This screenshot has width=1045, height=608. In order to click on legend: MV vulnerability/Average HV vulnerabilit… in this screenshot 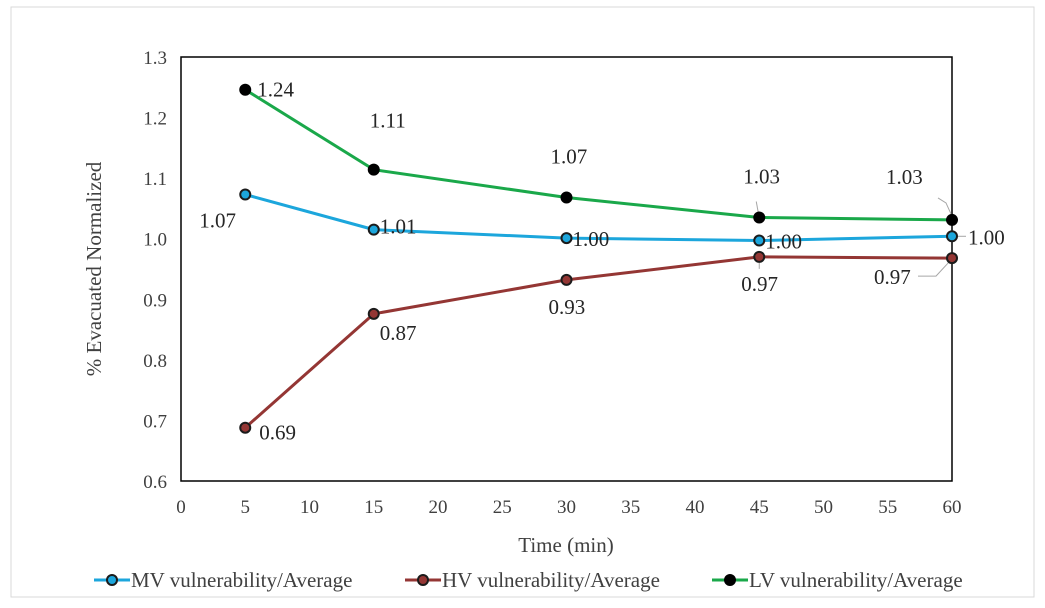, I will do `click(528, 580)`.